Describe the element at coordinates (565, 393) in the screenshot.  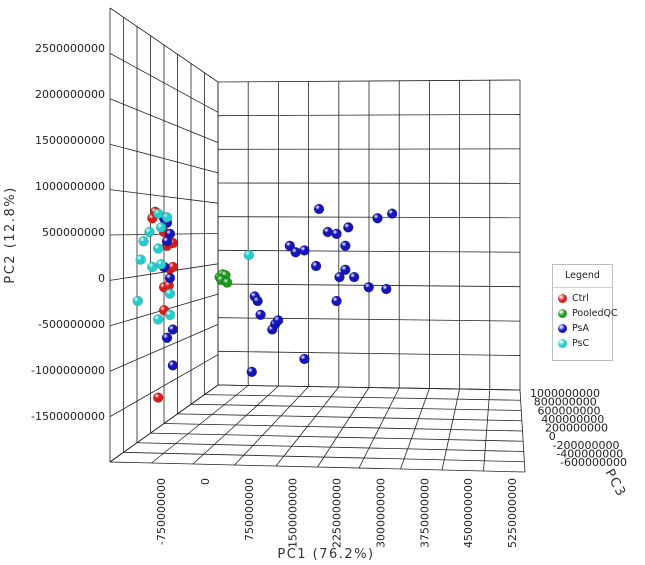
I see `z-tick-label: 1000000000` at that location.